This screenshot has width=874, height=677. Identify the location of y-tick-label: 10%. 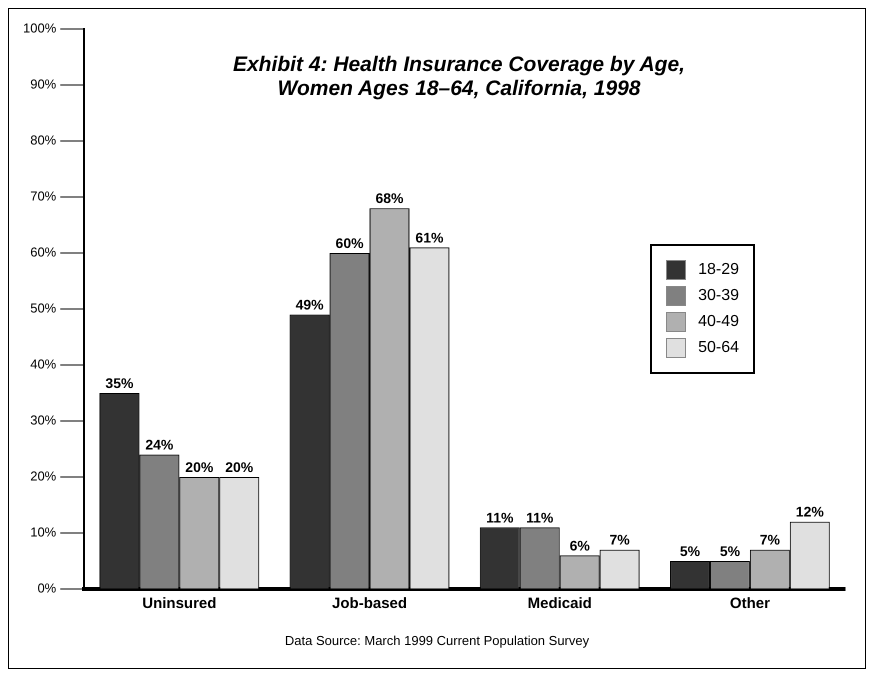
(43, 532).